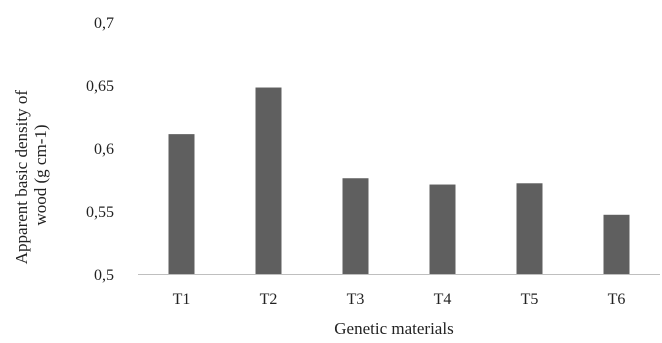 The image size is (662, 343). What do you see at coordinates (355, 226) in the screenshot?
I see `bar-t3` at bounding box center [355, 226].